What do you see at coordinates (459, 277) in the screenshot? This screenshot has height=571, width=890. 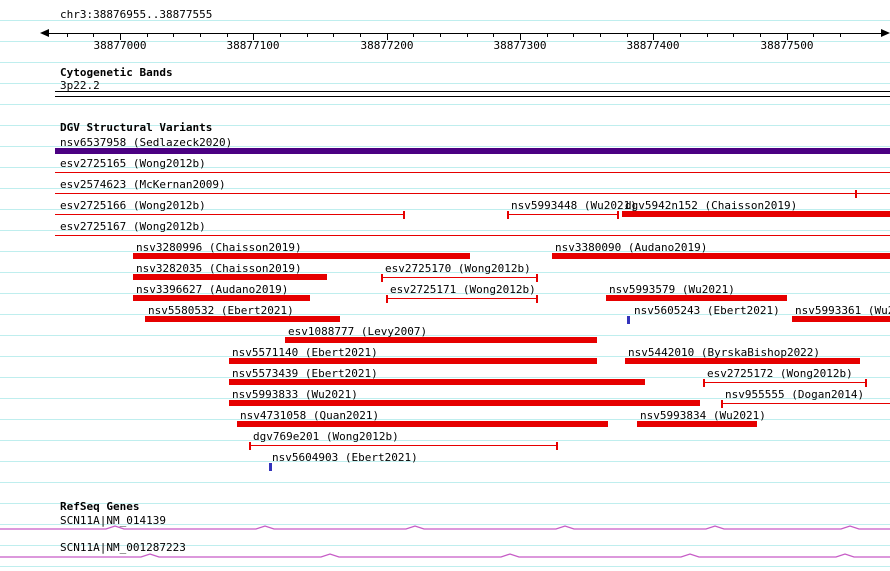 I see `variant-line-esv2725170` at bounding box center [459, 277].